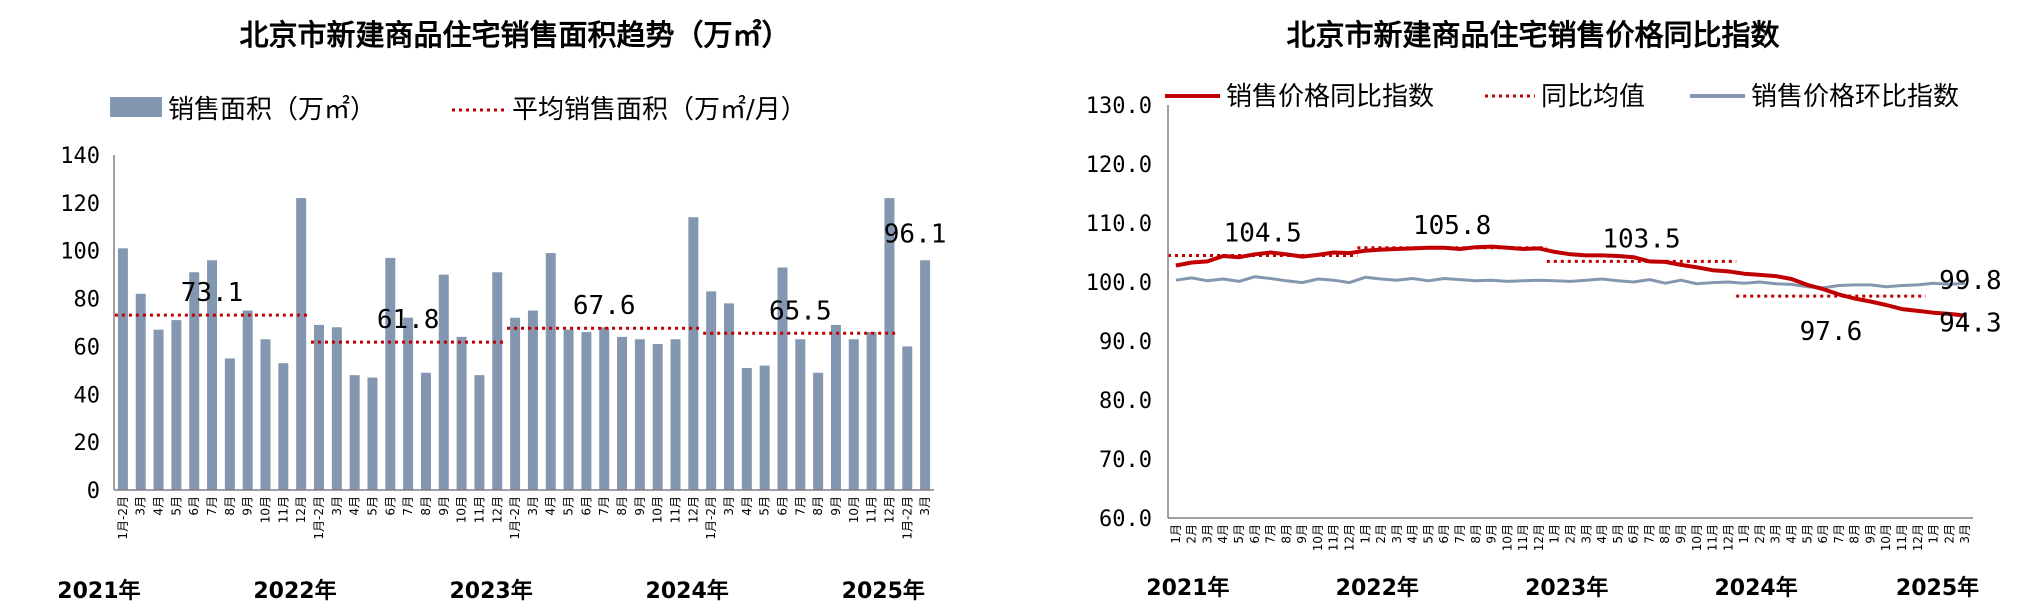  I want to click on right-year-labels: 2021年 2022年 2023年 2024年 2025年, so click(1562, 588).